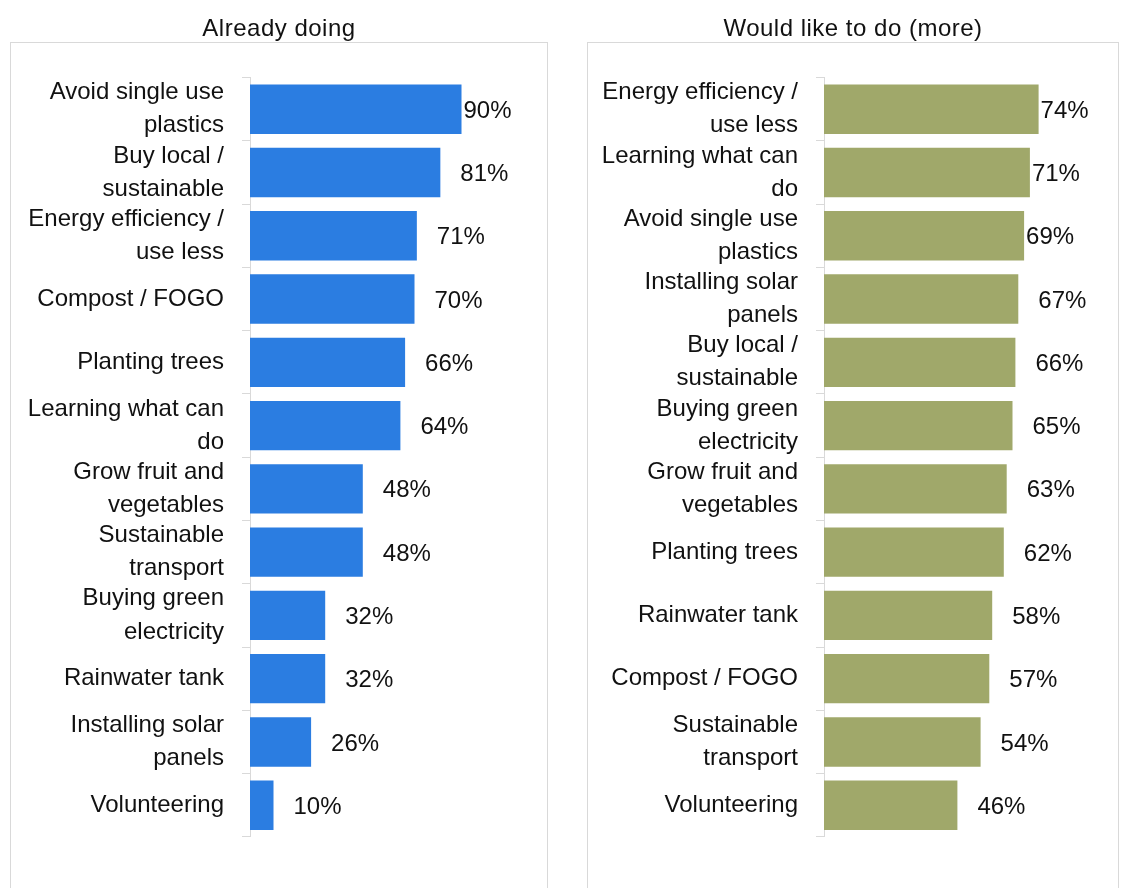 The width and height of the screenshot is (1121, 889). What do you see at coordinates (355, 742) in the screenshot?
I see `data-label: 26%` at bounding box center [355, 742].